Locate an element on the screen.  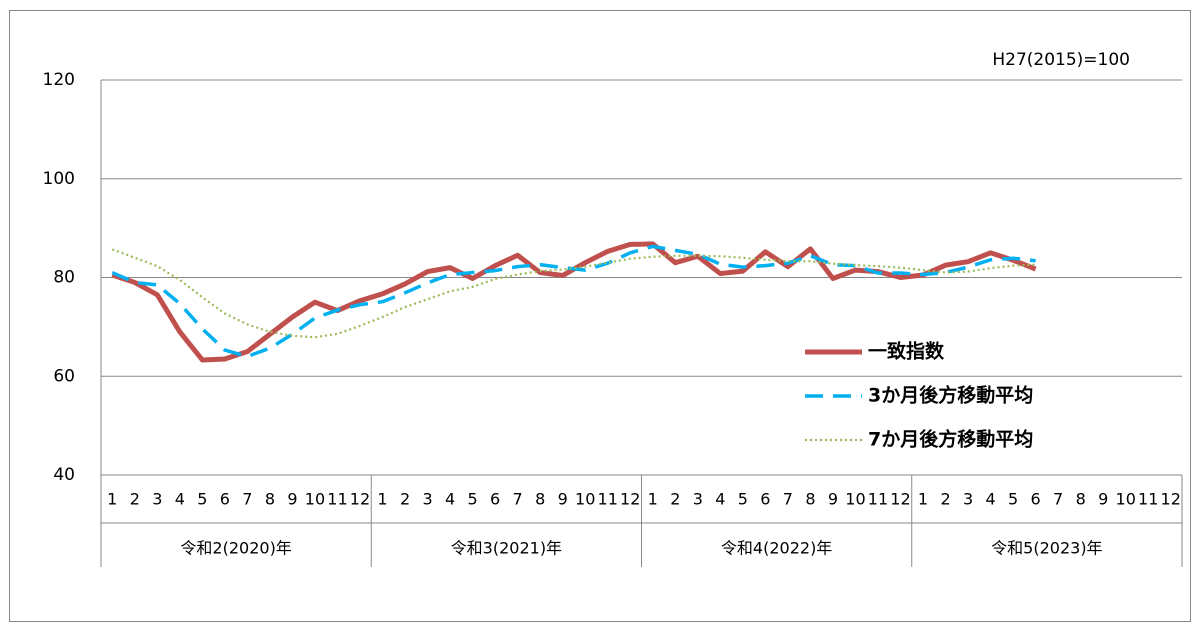
group-label: 令和5(2023)年 is located at coordinates (1046, 548).